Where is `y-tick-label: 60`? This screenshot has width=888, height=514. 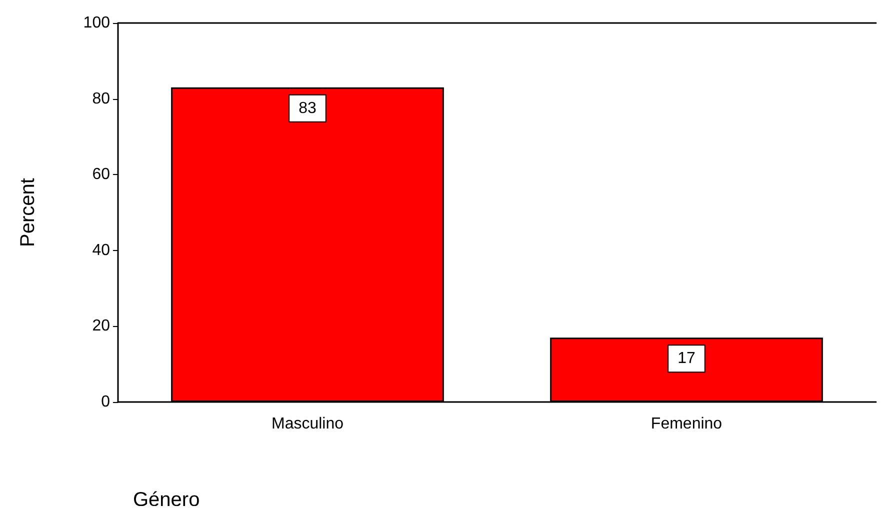 y-tick-label: 60 is located at coordinates (101, 175).